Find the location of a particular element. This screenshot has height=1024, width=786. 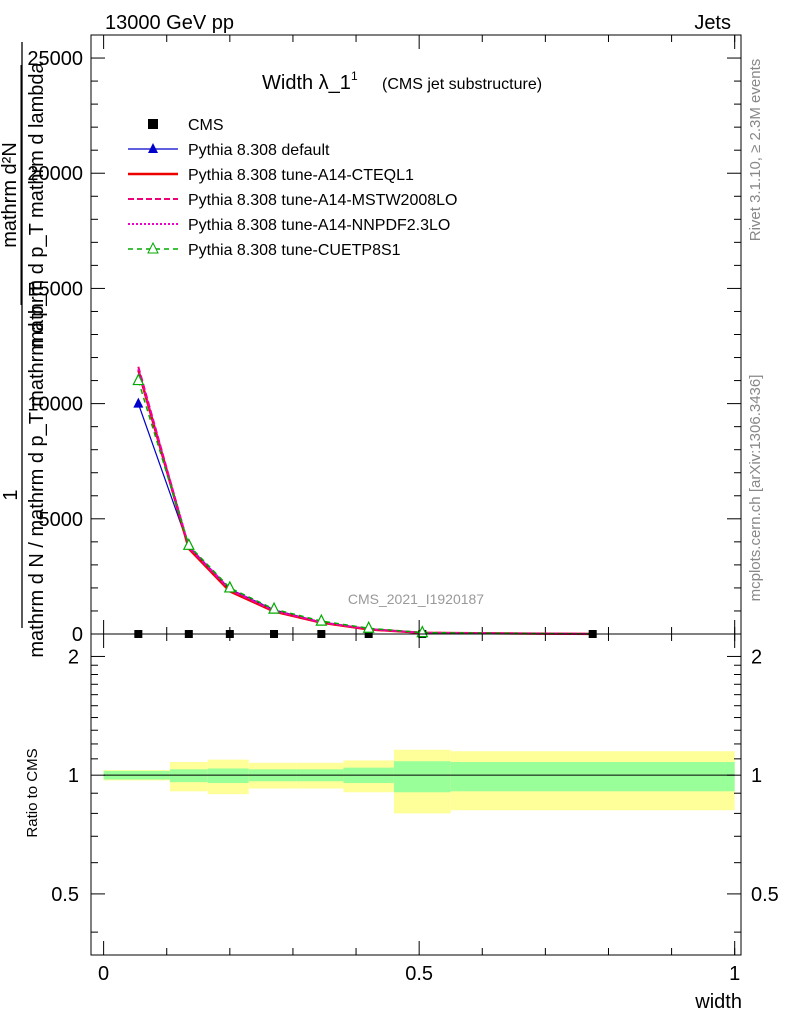

ratio-y-tick-label: 0.5 is located at coordinates (65, 895).